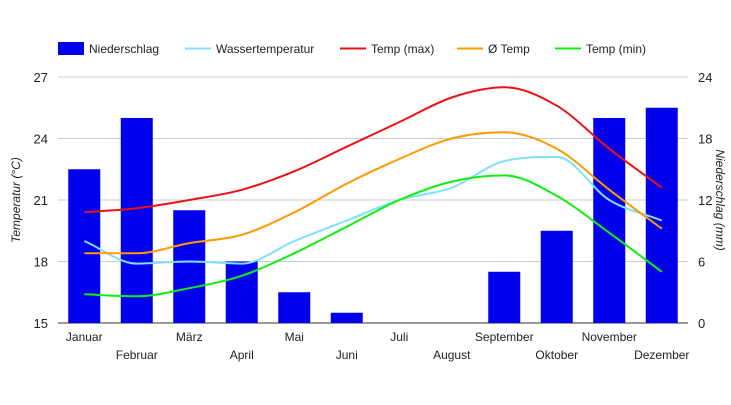  I want to click on legend-label: Ø Temp, so click(509, 49).